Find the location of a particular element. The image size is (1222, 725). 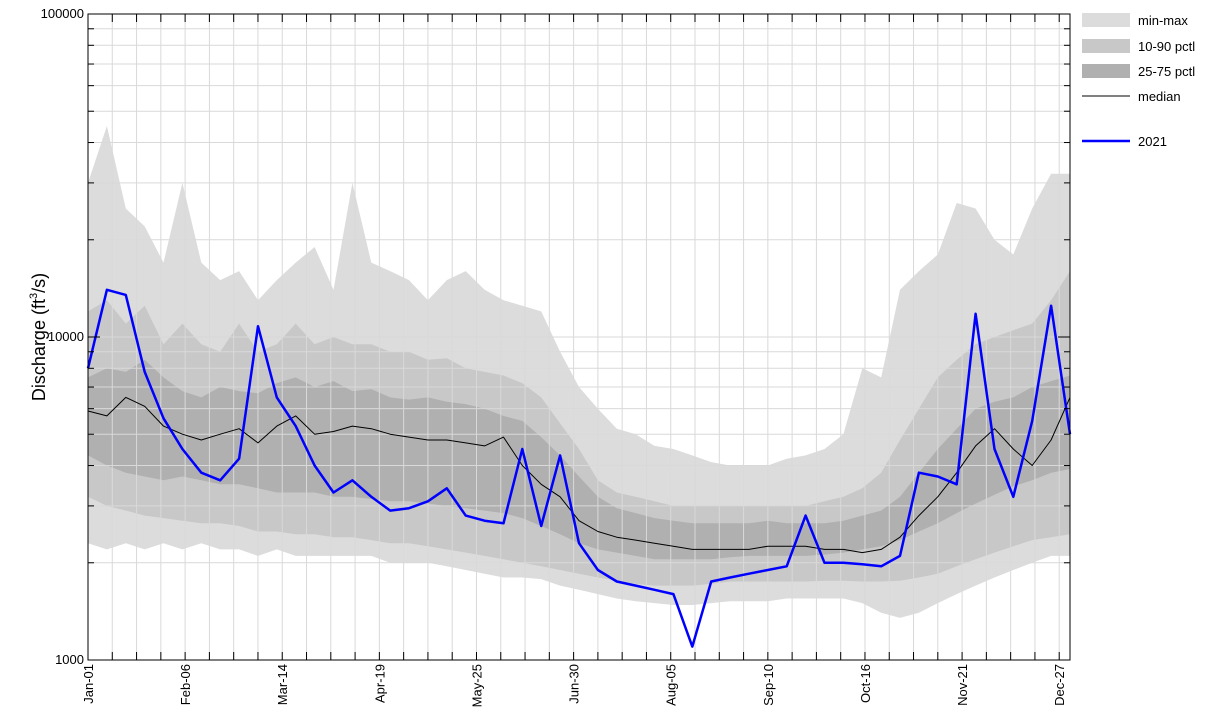

x-tick-label: Apr-19 is located at coordinates (379, 683).